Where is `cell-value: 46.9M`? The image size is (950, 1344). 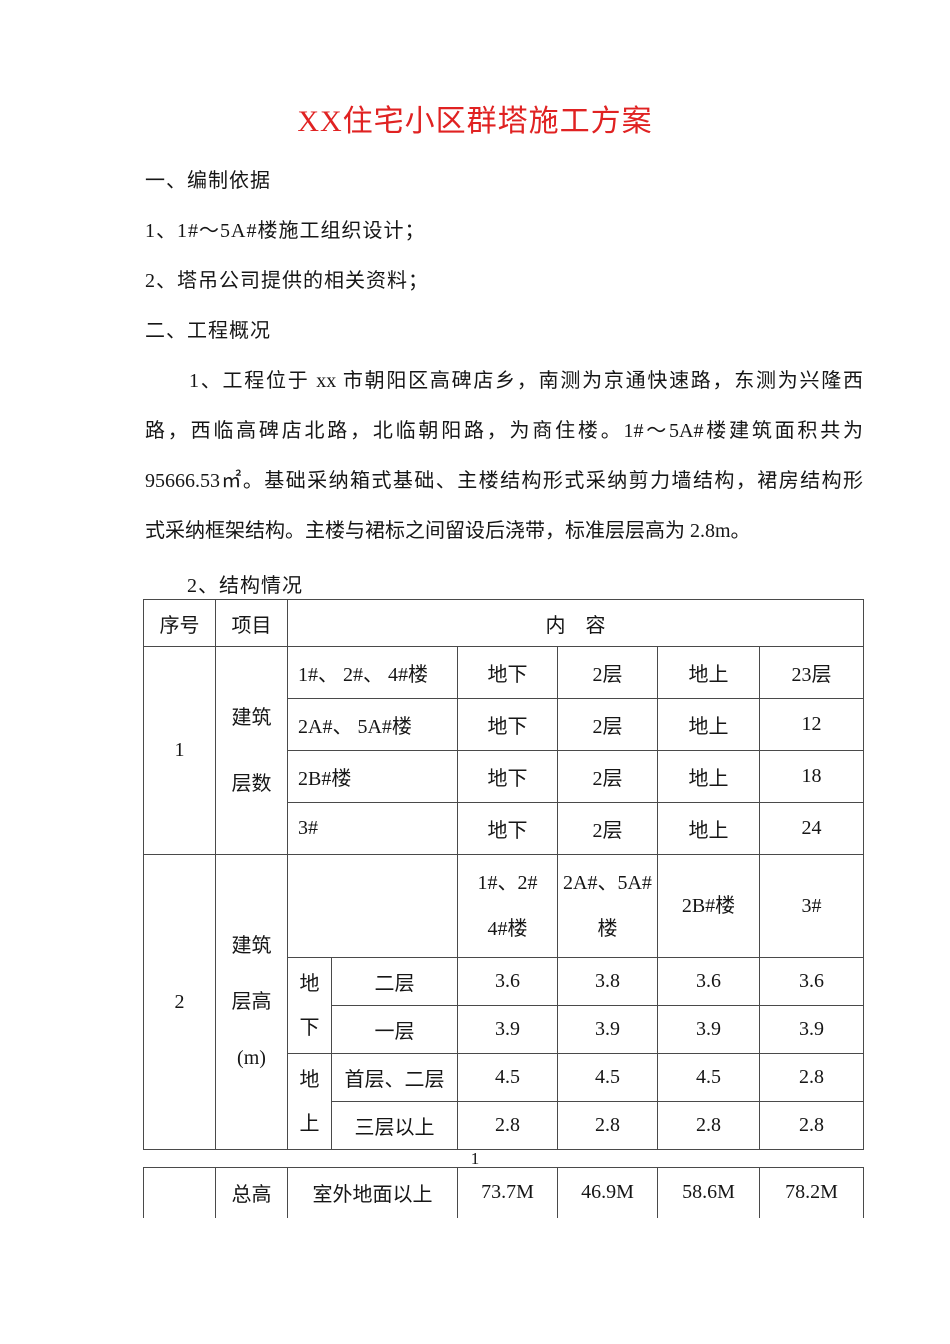
cell-value: 46.9M is located at coordinates (607, 1192).